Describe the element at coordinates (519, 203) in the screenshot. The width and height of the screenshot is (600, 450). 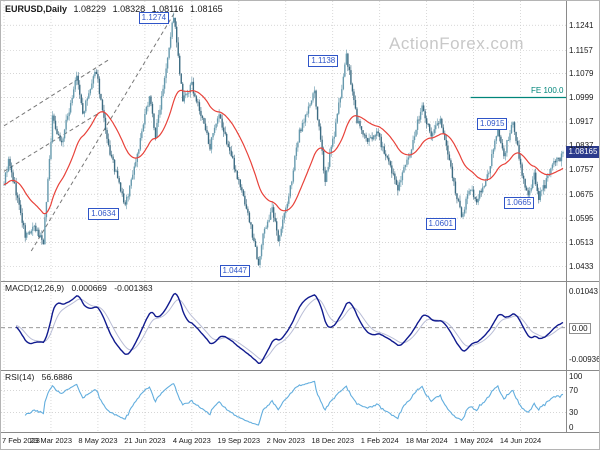
I see `price-callout: 1.0665` at that location.